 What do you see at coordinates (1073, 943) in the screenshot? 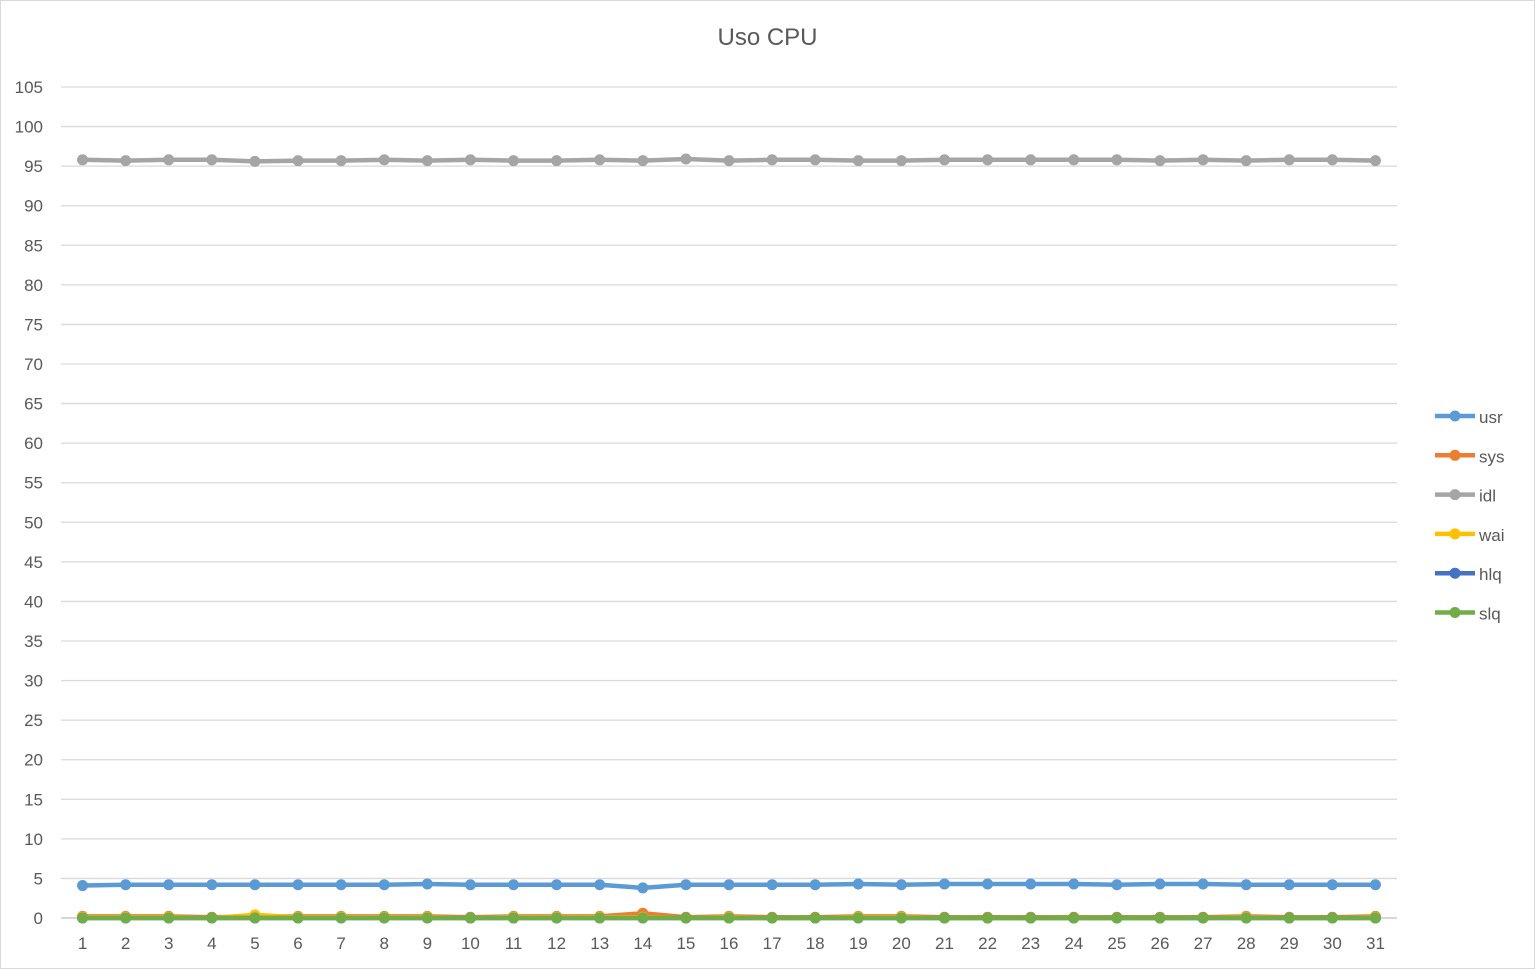
I see `x-tick-label: 24` at bounding box center [1073, 943].